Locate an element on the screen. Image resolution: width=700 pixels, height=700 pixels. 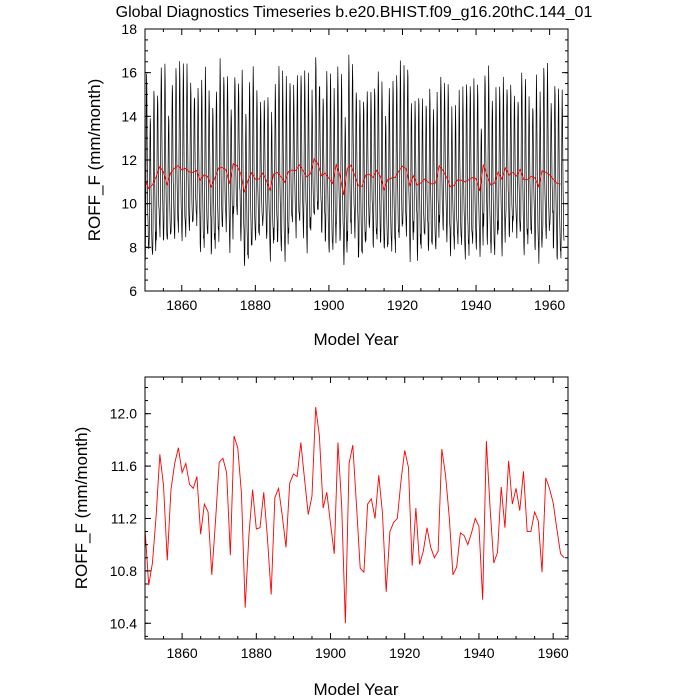
bottom-x-tick-label: 1920 is located at coordinates (404, 653).